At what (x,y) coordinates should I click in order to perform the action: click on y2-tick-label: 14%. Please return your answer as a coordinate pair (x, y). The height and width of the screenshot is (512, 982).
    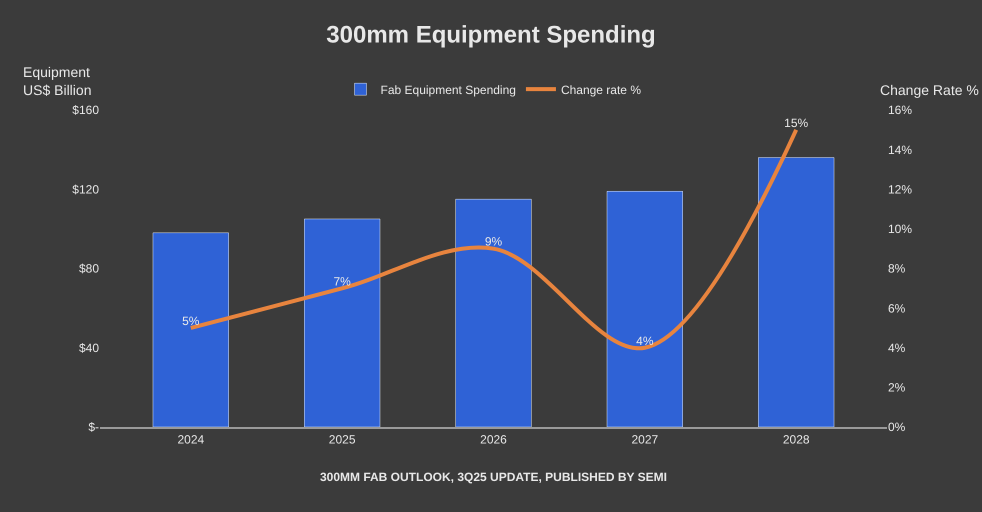
    Looking at the image, I should click on (900, 149).